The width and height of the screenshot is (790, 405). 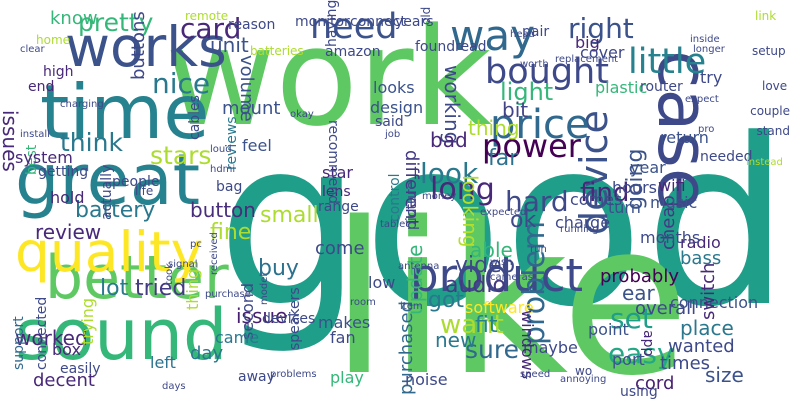 What do you see at coordinates (144, 191) in the screenshot?
I see `word-life: life` at bounding box center [144, 191].